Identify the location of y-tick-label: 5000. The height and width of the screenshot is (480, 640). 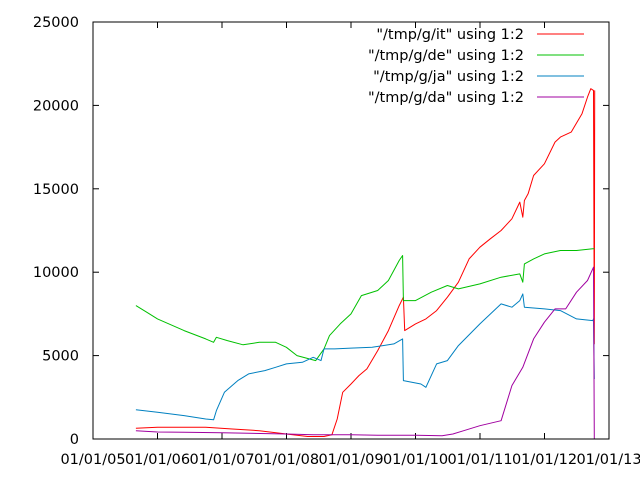
(60, 357).